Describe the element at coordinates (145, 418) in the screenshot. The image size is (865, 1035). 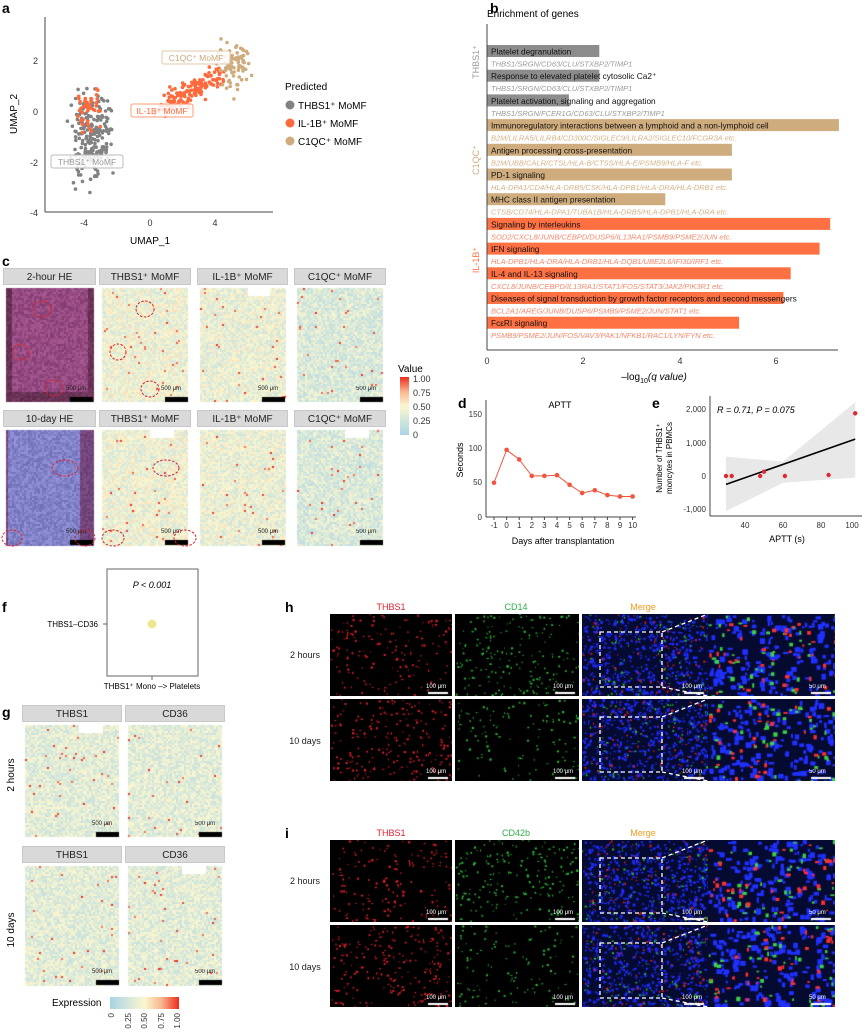
I see `c-tile-header: THBS1⁺ MoMF` at that location.